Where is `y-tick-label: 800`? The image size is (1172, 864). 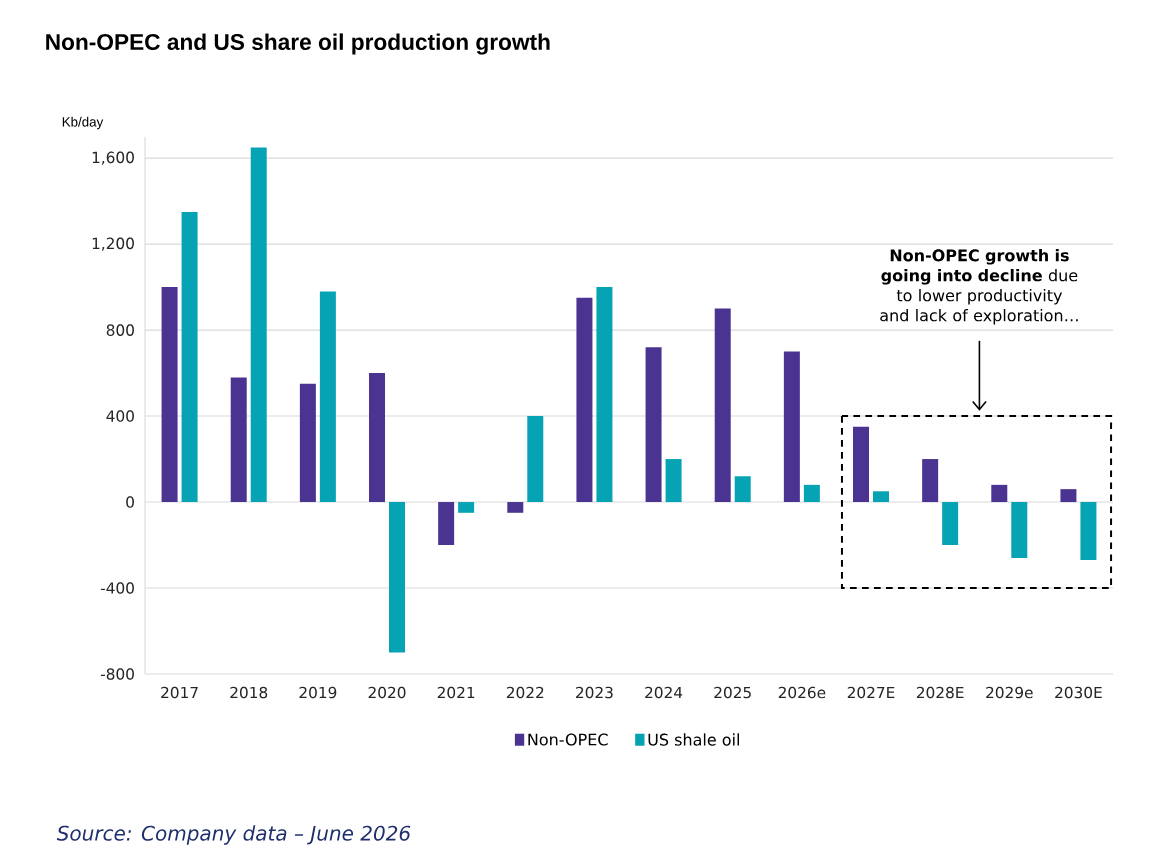 y-tick-label: 800 is located at coordinates (120, 330).